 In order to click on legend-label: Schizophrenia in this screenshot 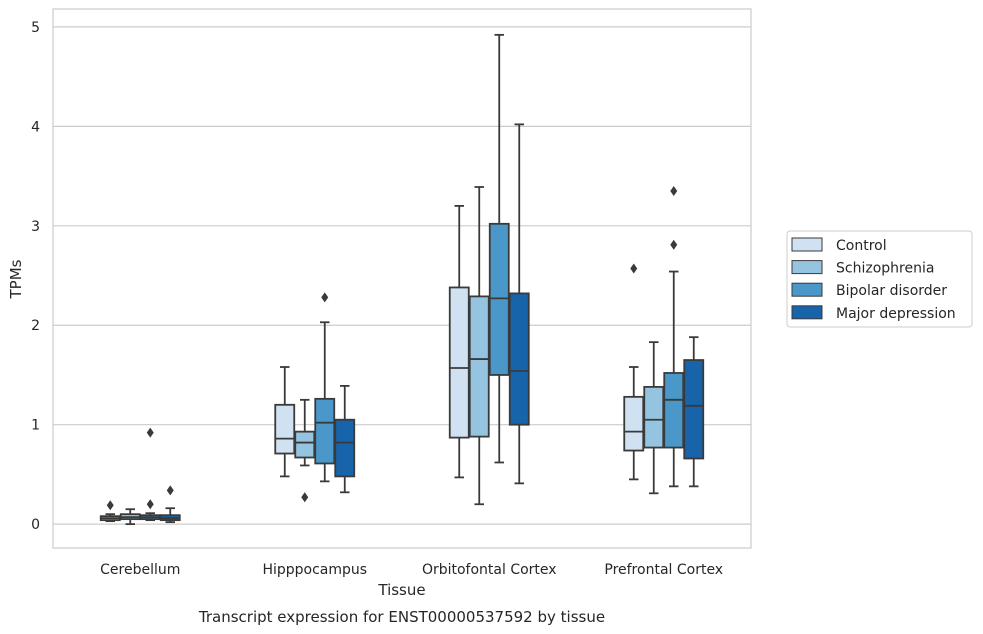, I will do `click(885, 269)`.